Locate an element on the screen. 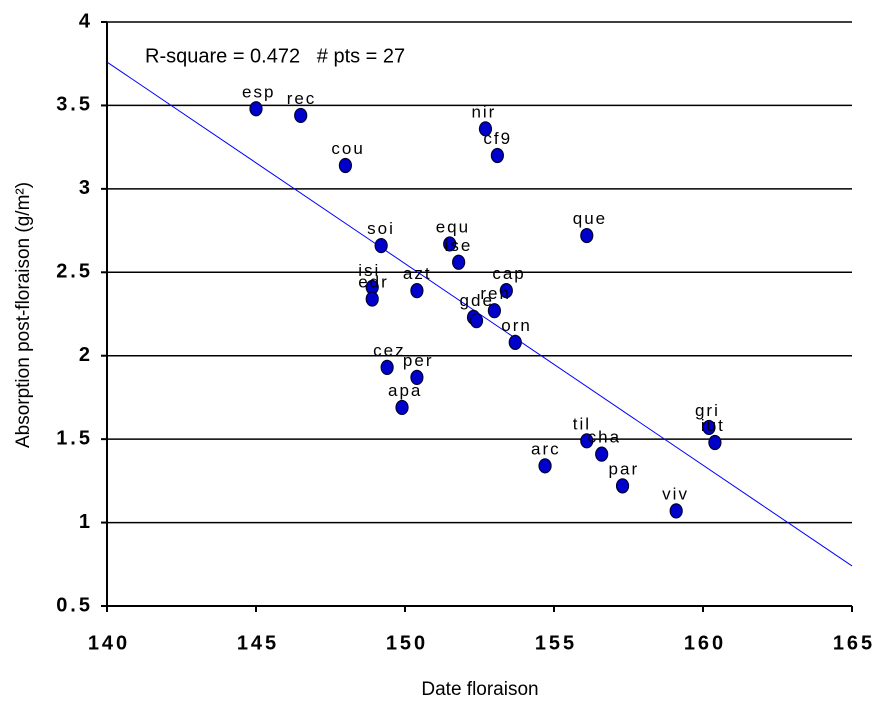 Image resolution: width=883 pixels, height=710 pixels. y-tick-label: 0.5 is located at coordinates (74, 605).